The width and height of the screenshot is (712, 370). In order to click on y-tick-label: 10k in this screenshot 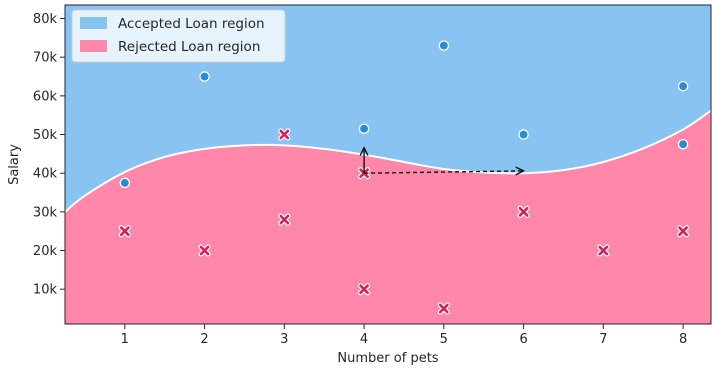, I will do `click(45, 290)`.